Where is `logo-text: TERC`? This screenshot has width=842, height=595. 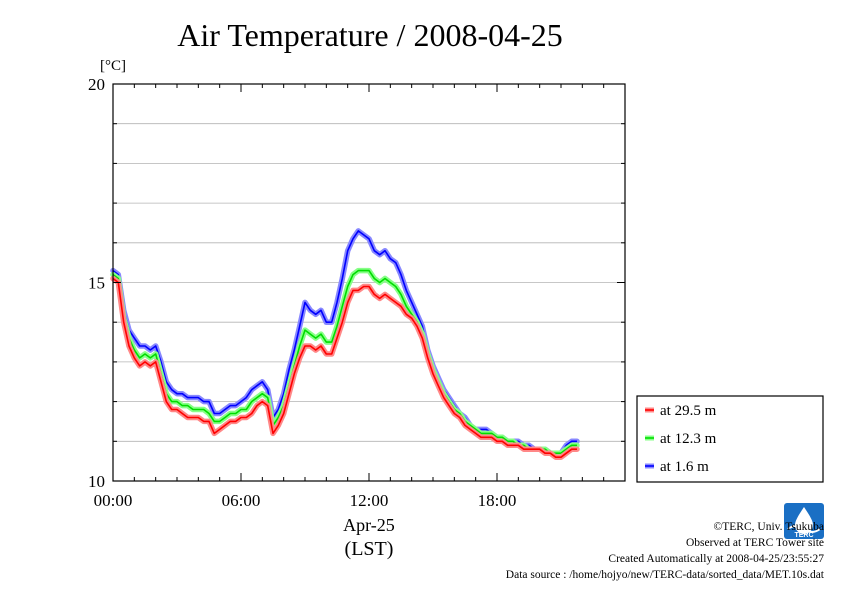 logo-text: TERC is located at coordinates (803, 535).